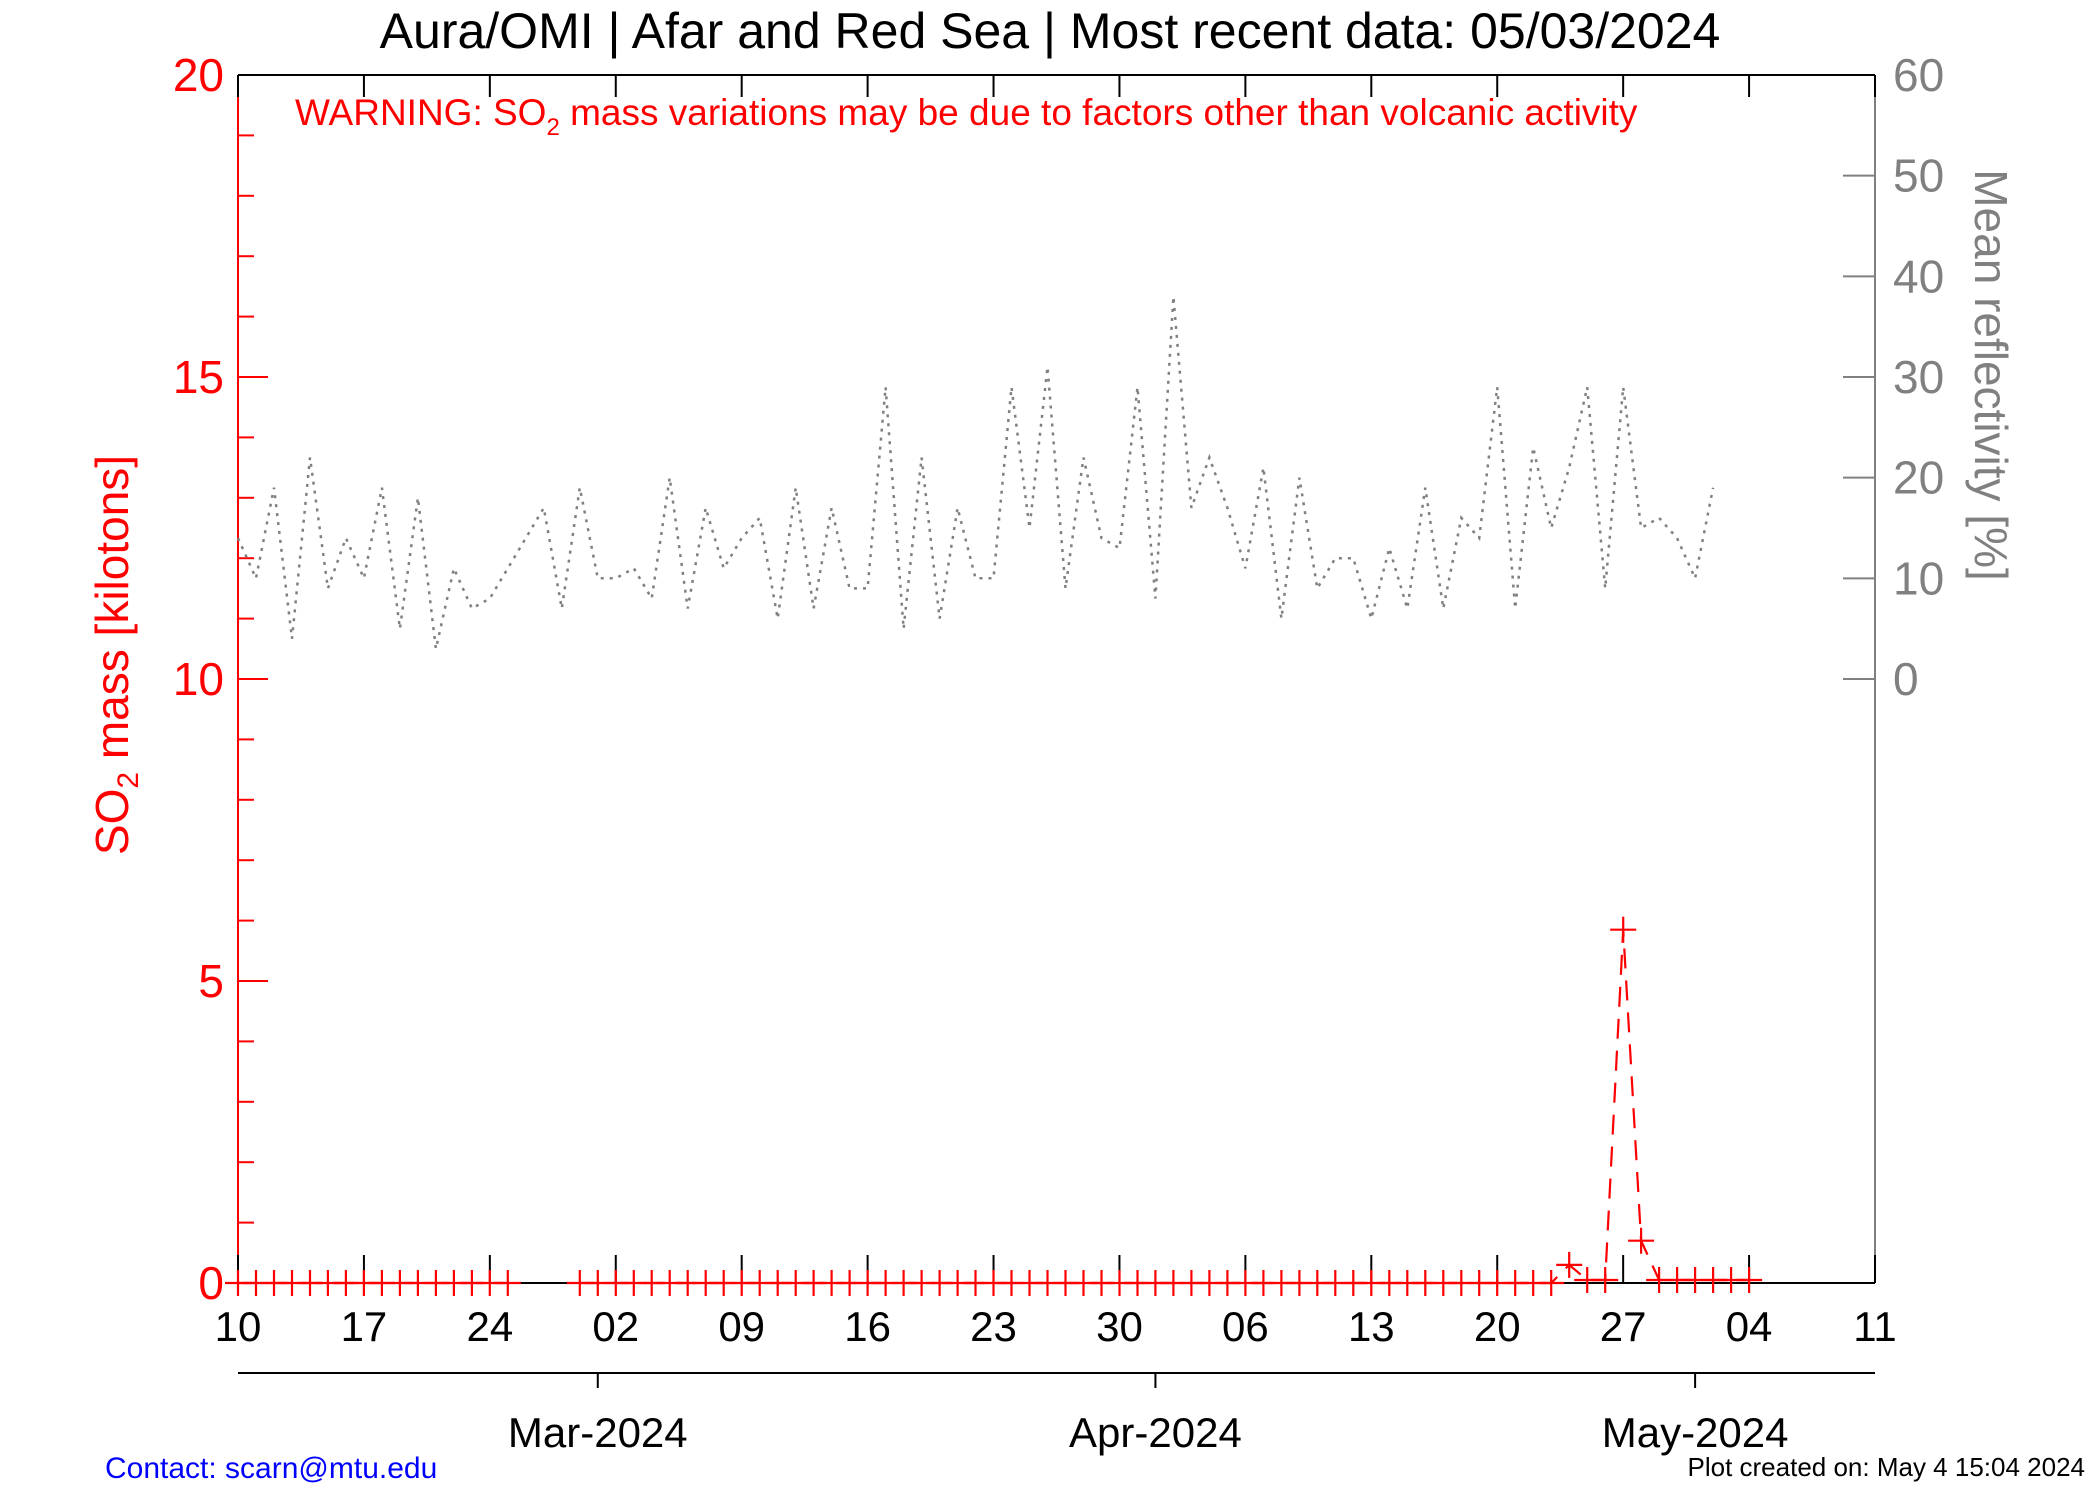  What do you see at coordinates (867, 1326) in the screenshot?
I see `x-tick-label: 16` at bounding box center [867, 1326].